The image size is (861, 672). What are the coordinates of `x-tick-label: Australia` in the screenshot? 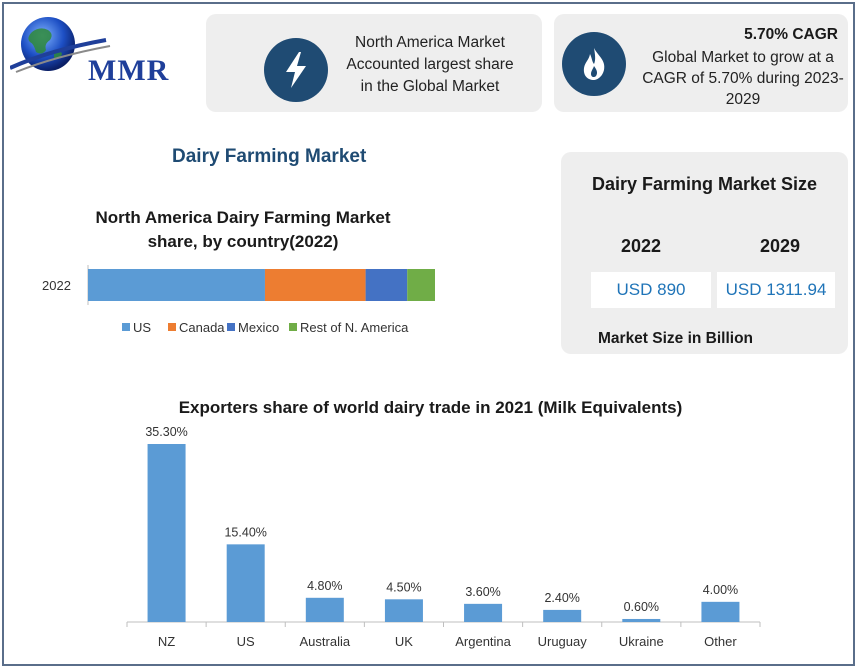 It's located at (325, 641).